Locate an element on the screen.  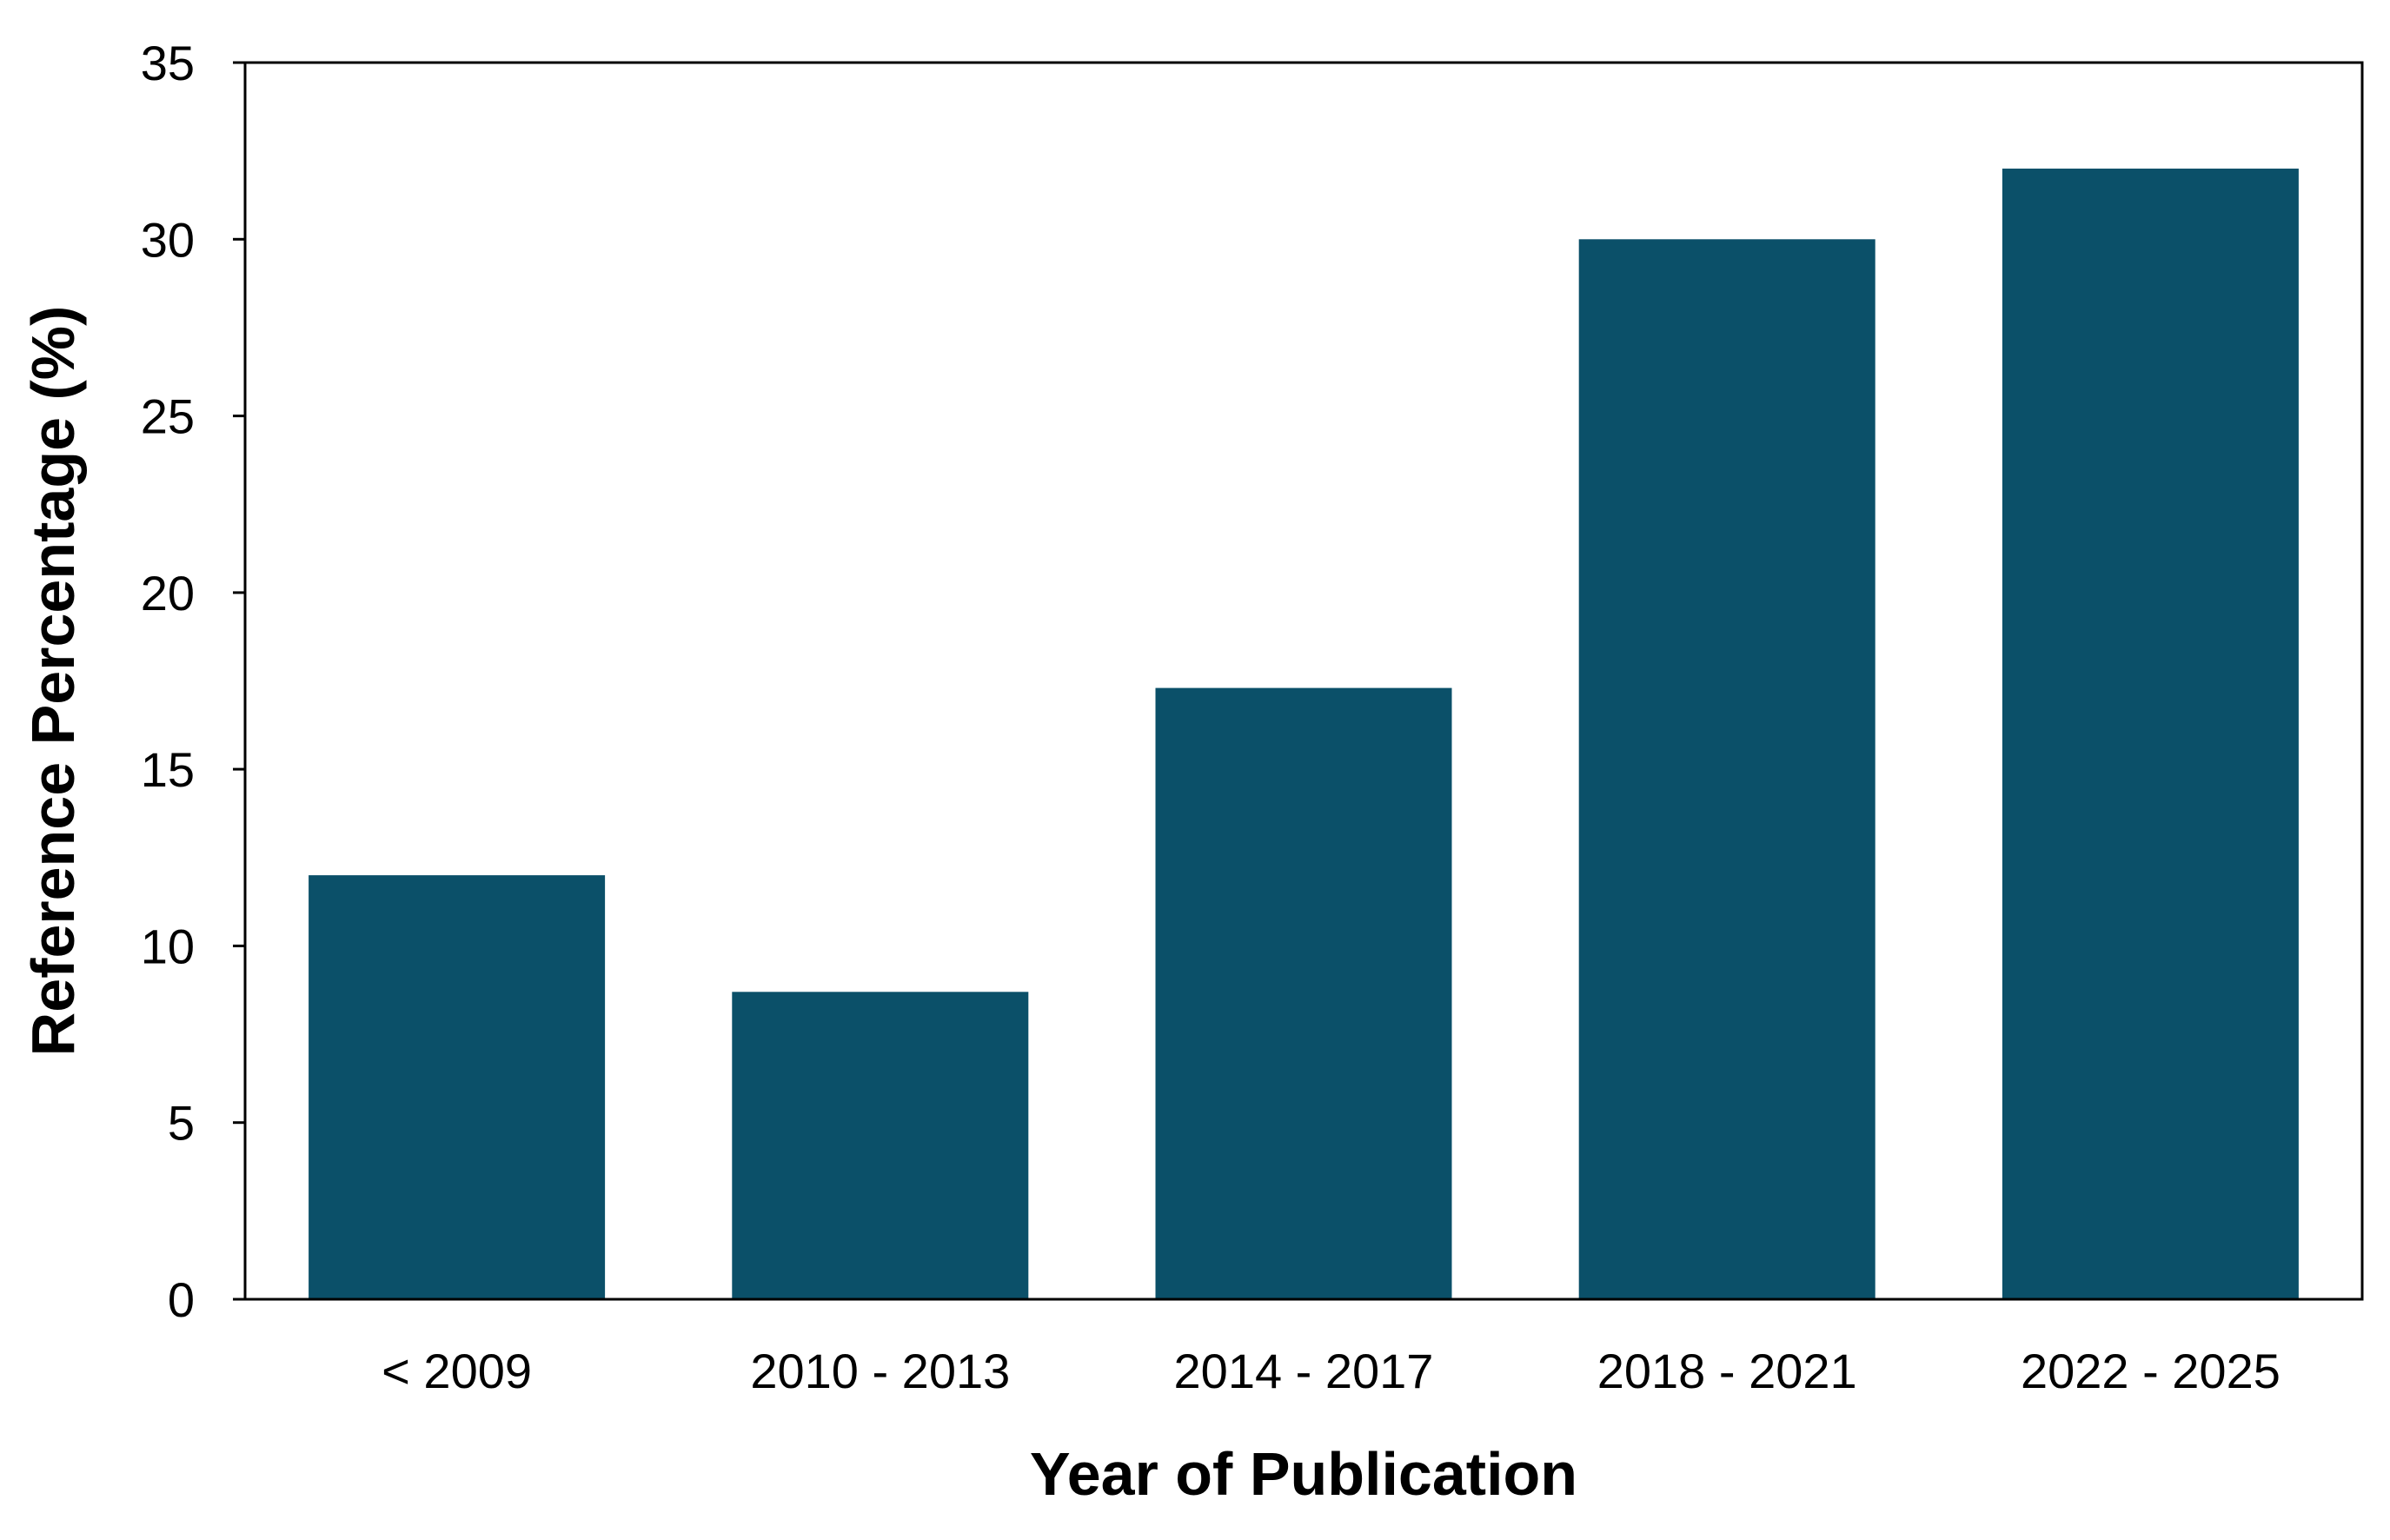
y-axis-title: Reference Percentage (%) is located at coordinates (53, 681).